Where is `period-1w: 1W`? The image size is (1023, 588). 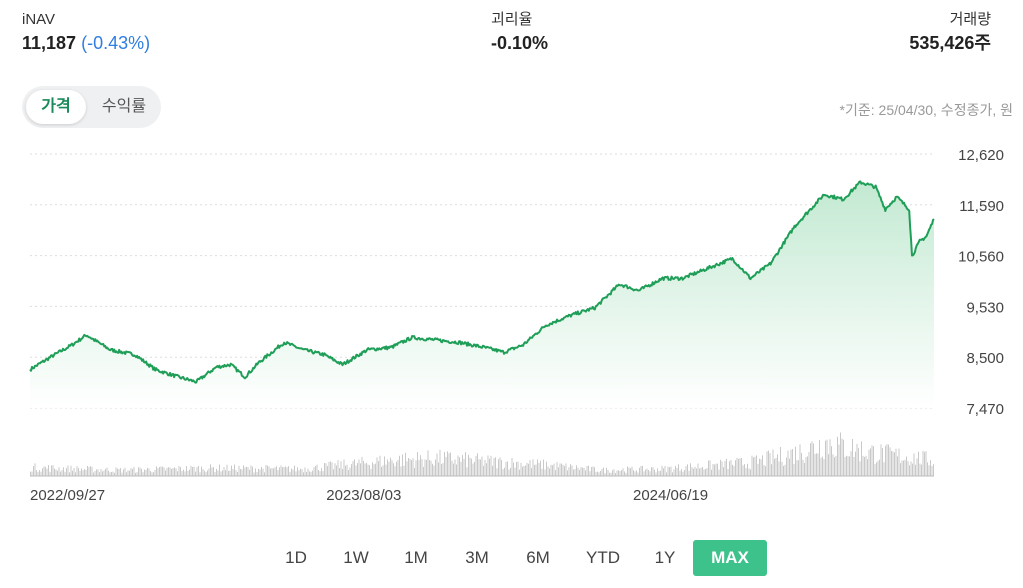
period-1w: 1W is located at coordinates (356, 557).